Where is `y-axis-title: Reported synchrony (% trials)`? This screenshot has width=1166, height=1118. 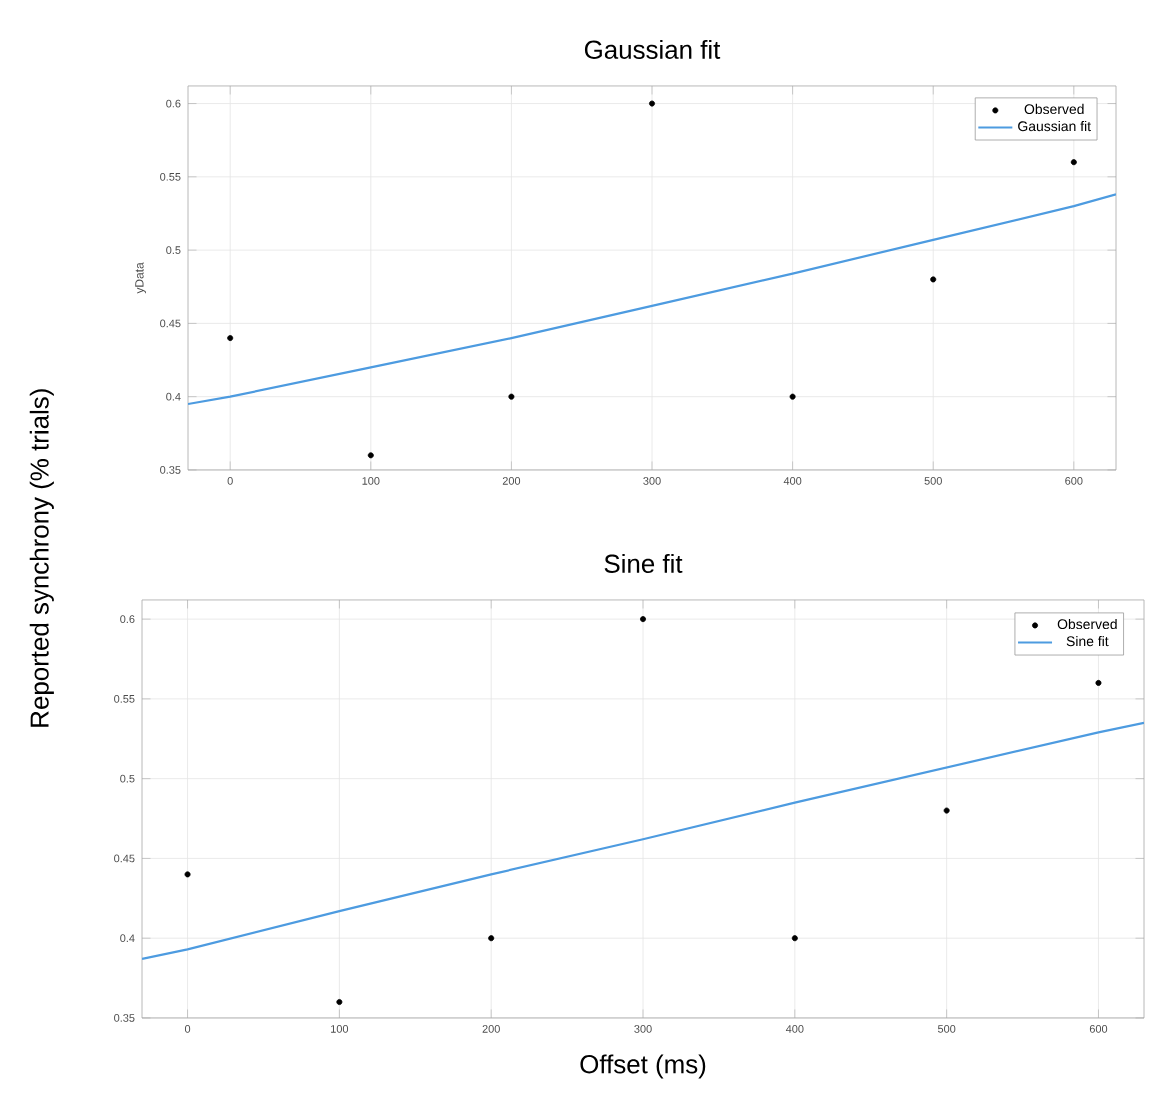 y-axis-title: Reported synchrony (% trials) is located at coordinates (41, 558).